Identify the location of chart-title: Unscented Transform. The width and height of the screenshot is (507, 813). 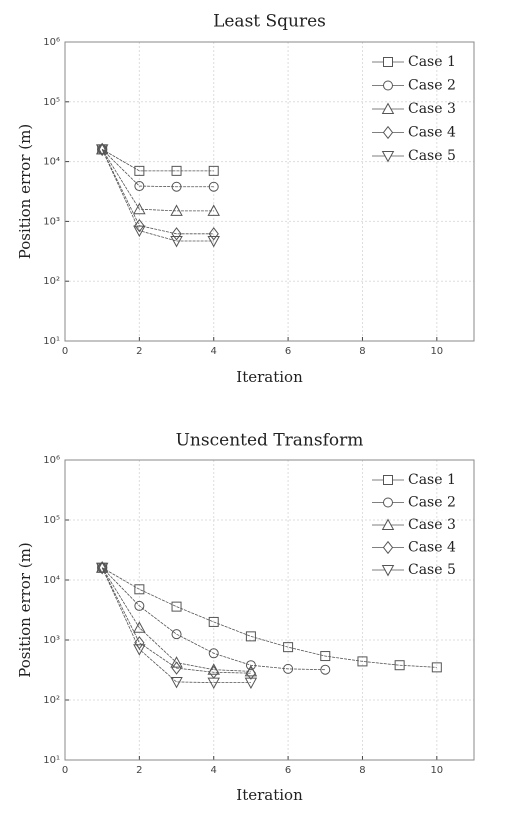
(270, 441).